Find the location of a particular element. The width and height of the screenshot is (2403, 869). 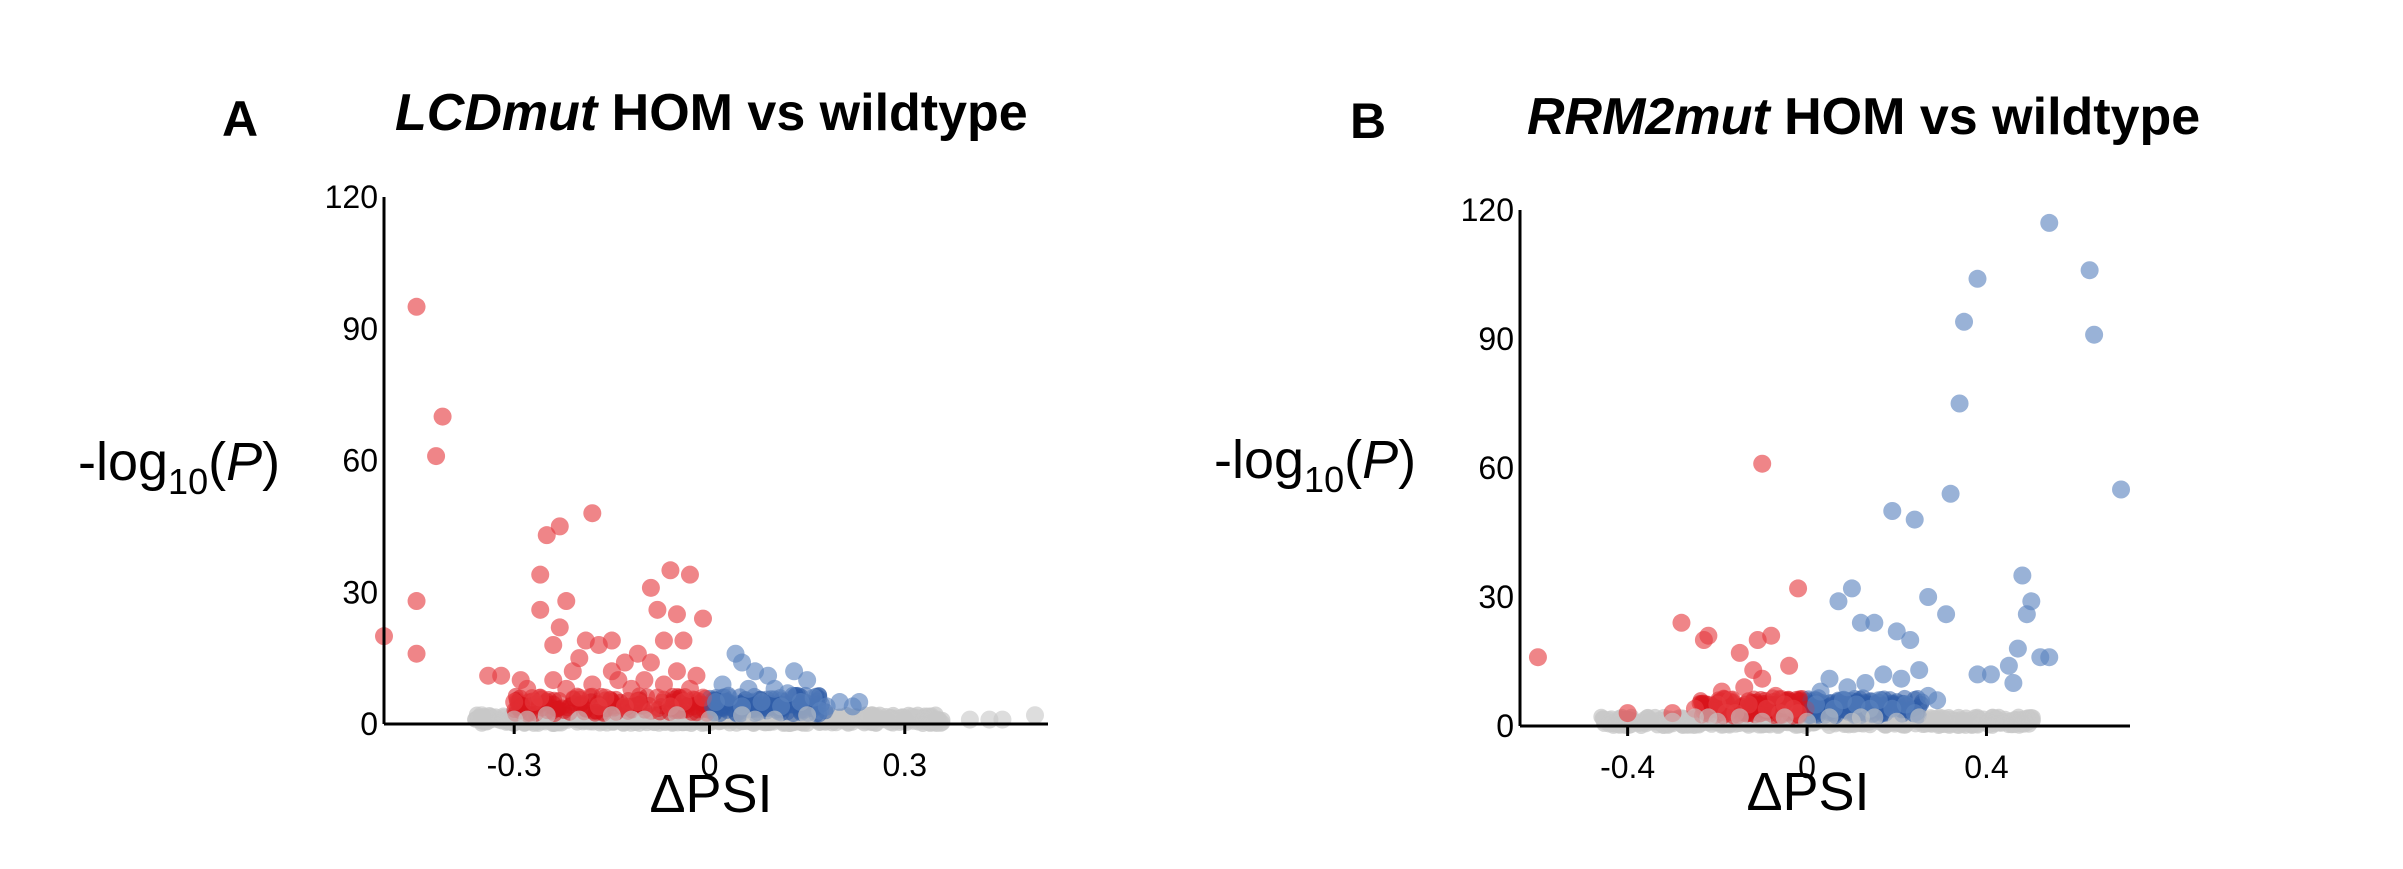

panel-a-title-rest: HOM vs wildtype is located at coordinates (812, 113).